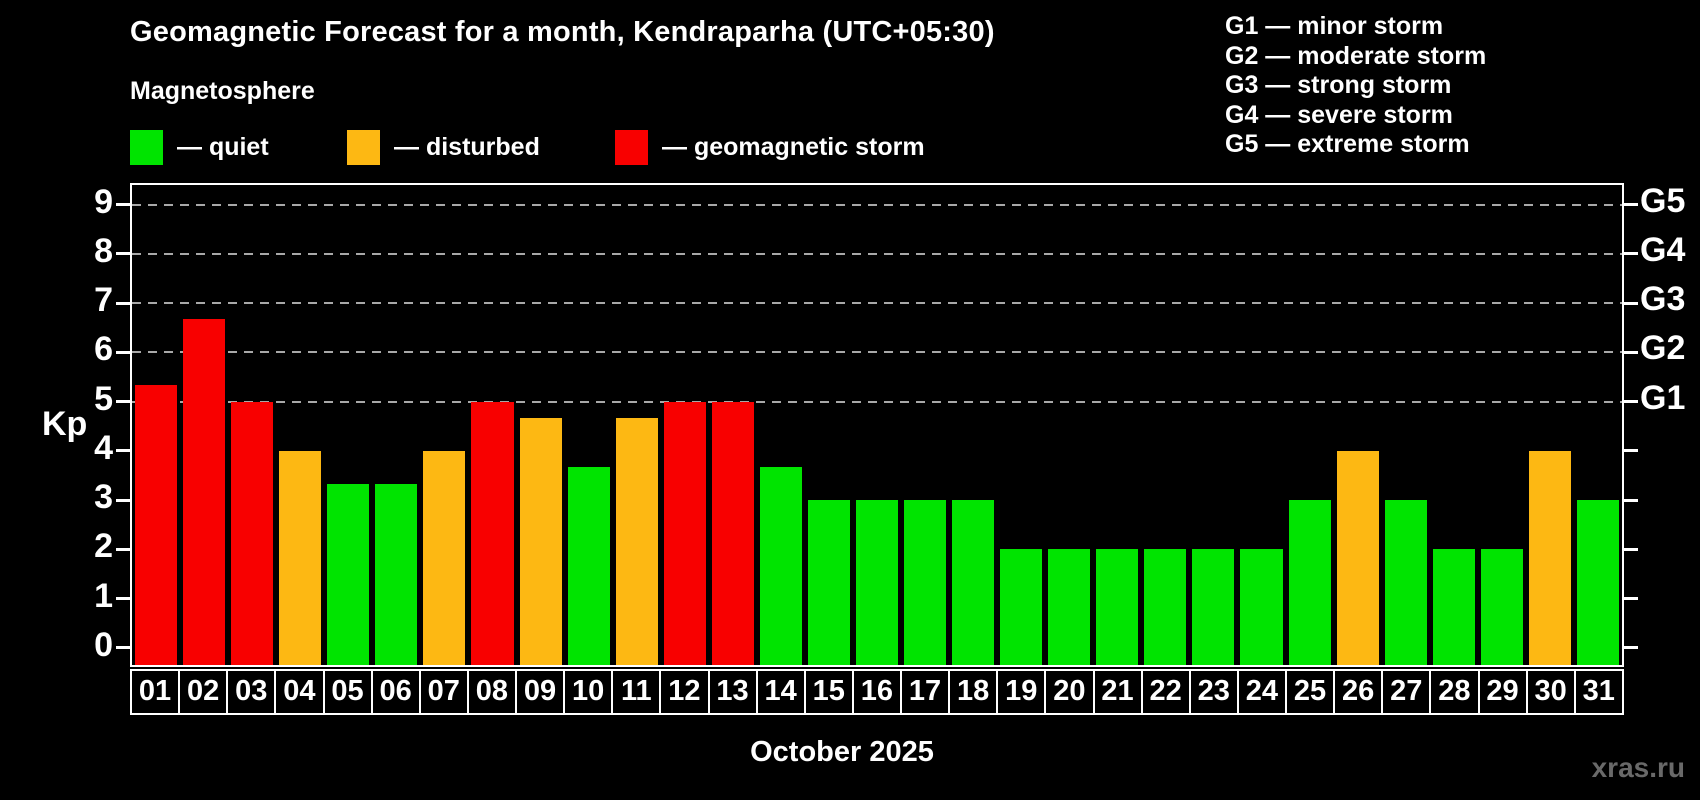  What do you see at coordinates (1502, 692) in the screenshot?
I see `day-label-29: 29` at bounding box center [1502, 692].